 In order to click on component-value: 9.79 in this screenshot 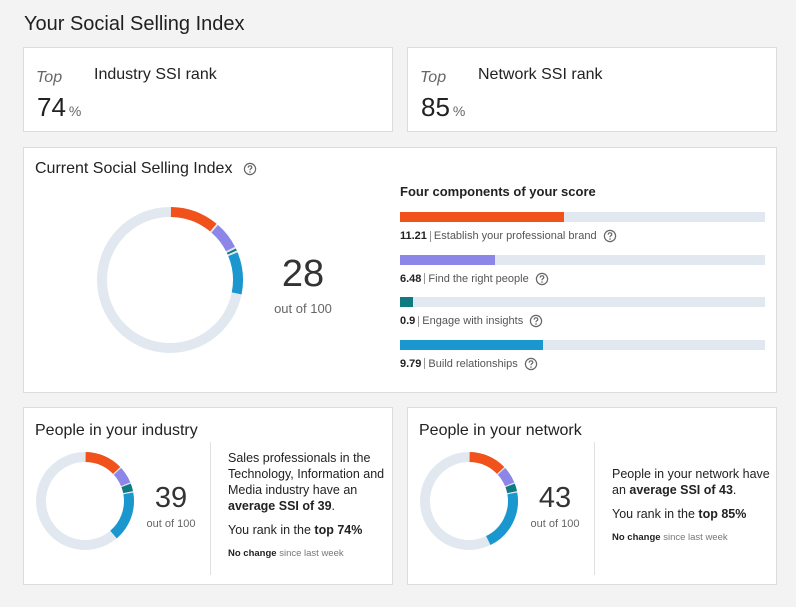, I will do `click(411, 363)`.